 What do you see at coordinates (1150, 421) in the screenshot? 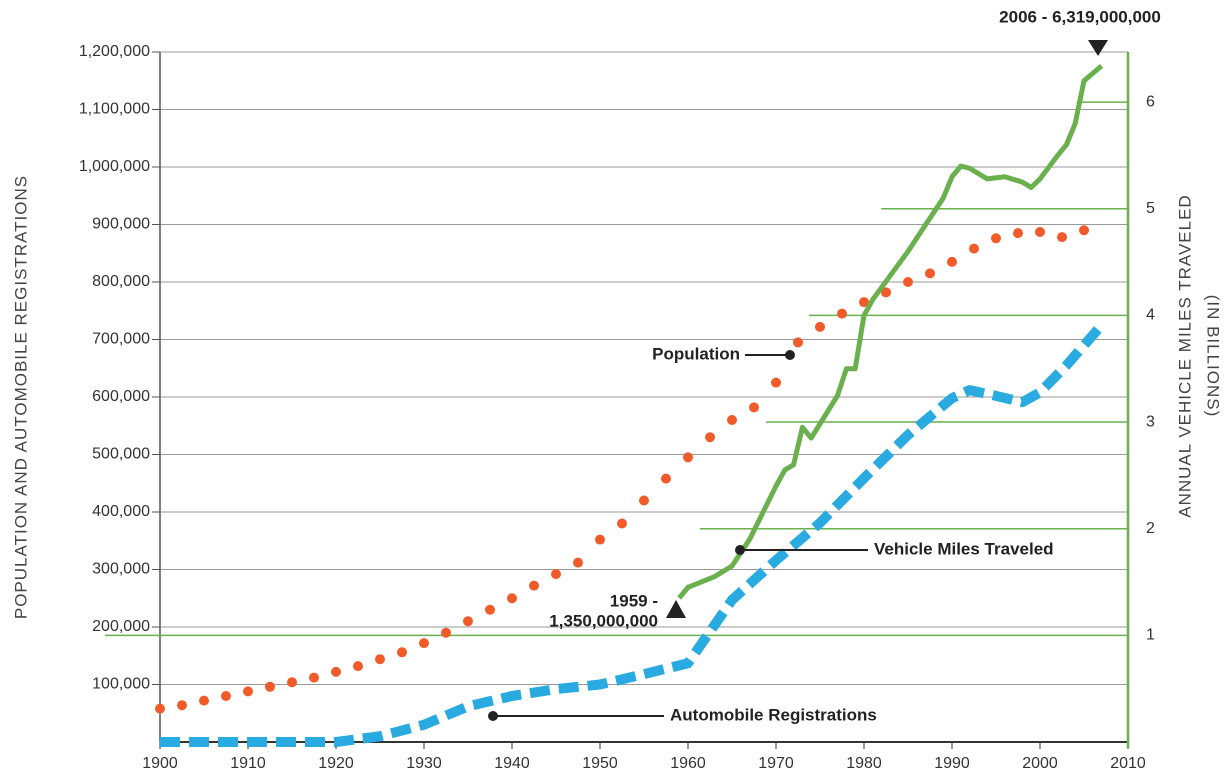
I see `y2-tick-label: 3` at bounding box center [1150, 421].